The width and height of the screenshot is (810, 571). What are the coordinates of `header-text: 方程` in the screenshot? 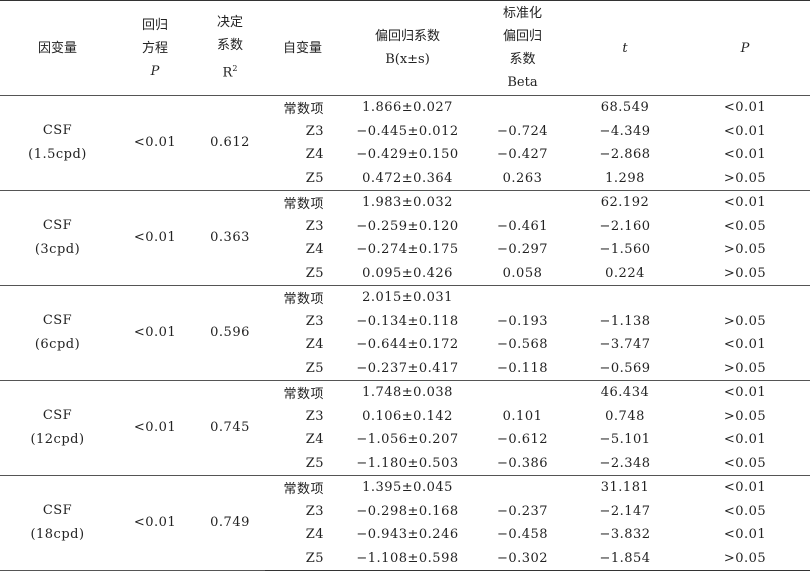 It's located at (154, 48).